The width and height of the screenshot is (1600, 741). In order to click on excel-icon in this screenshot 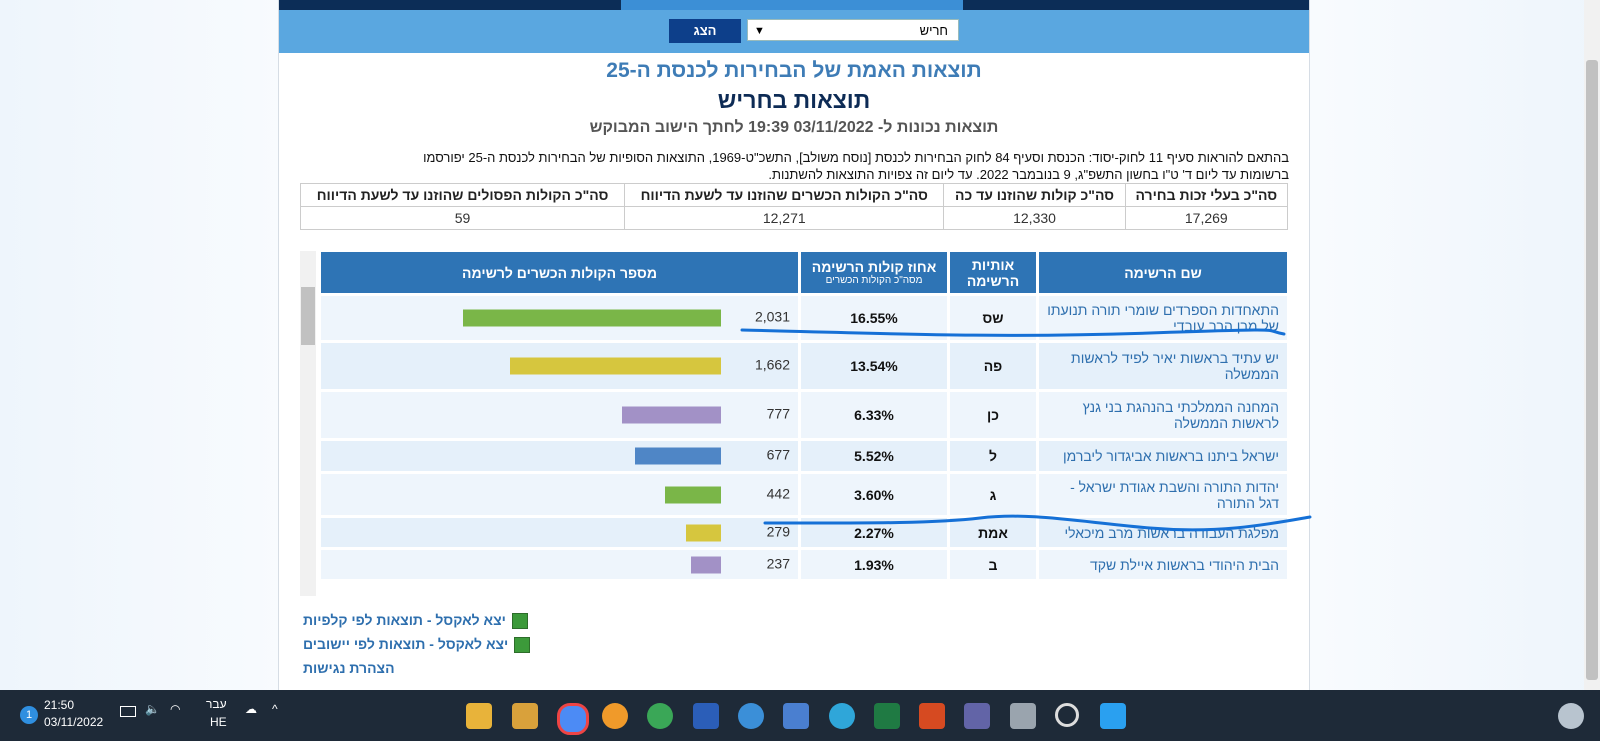, I will do `click(519, 621)`.